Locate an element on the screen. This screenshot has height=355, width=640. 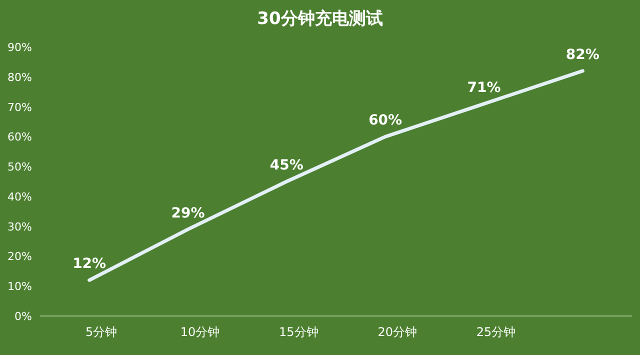
y-tick-label: 20% is located at coordinates (20, 257).